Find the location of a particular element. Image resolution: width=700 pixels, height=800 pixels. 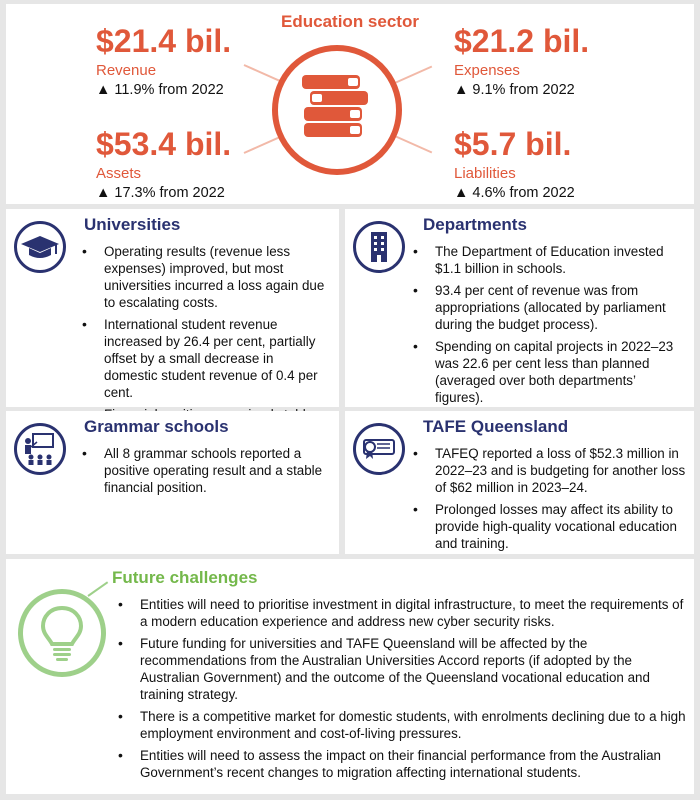

revenue-change: ▲ 11.9% from 2022 is located at coordinates (160, 90).